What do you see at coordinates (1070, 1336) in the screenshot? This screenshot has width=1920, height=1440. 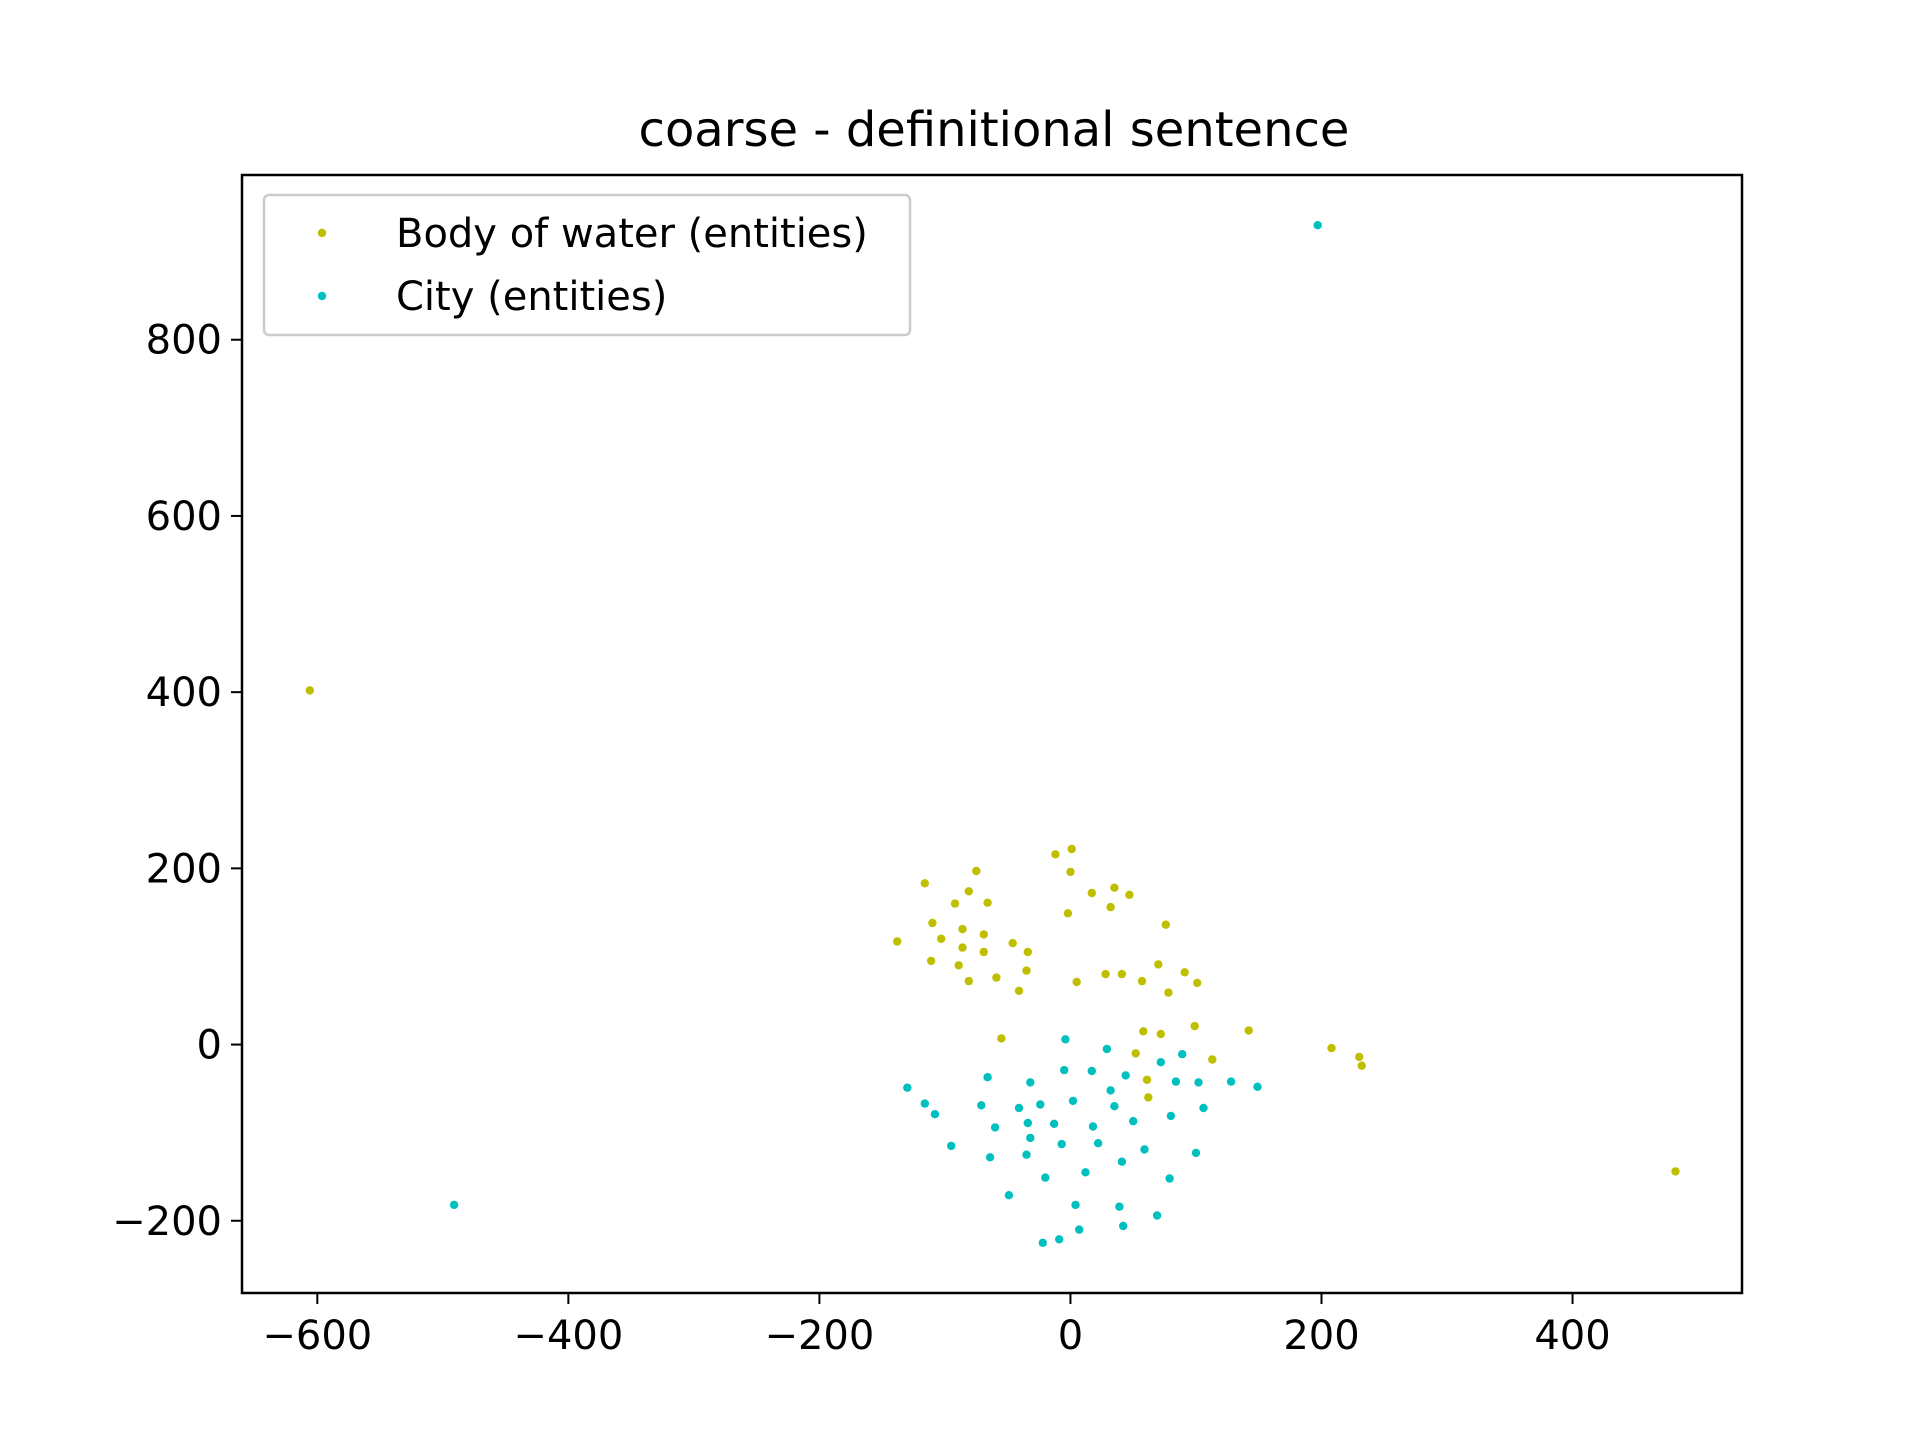 I see `x-tick-label: 0` at bounding box center [1070, 1336].